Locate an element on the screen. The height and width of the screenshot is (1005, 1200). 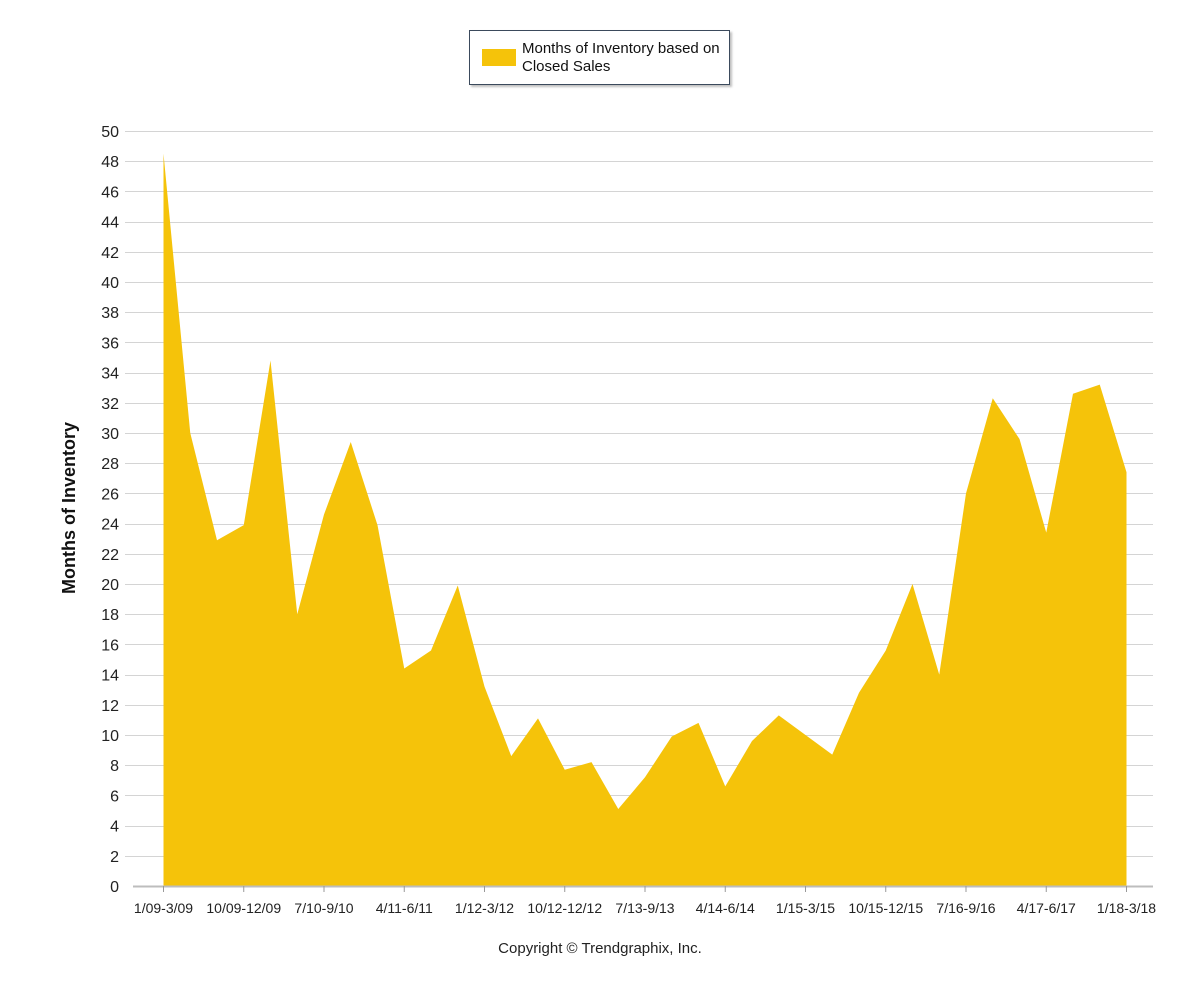
y-tick-label: 34 is located at coordinates (110, 374).